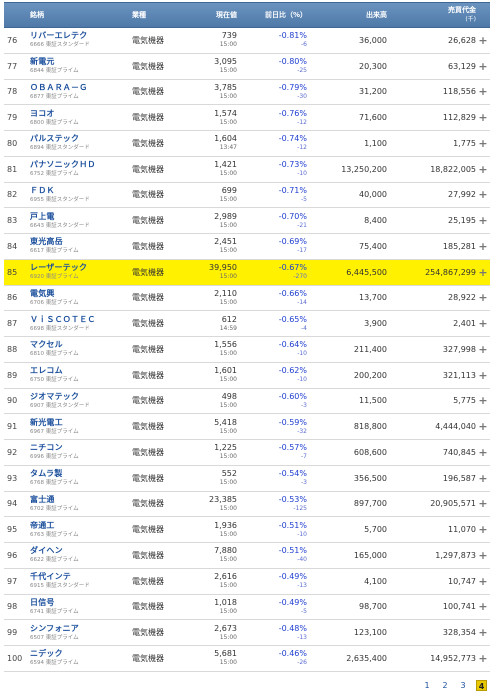 This screenshot has width=493, height=697. Describe the element at coordinates (211, 220) in the screenshot. I see `price-cell: 2,989 15:00` at that location.